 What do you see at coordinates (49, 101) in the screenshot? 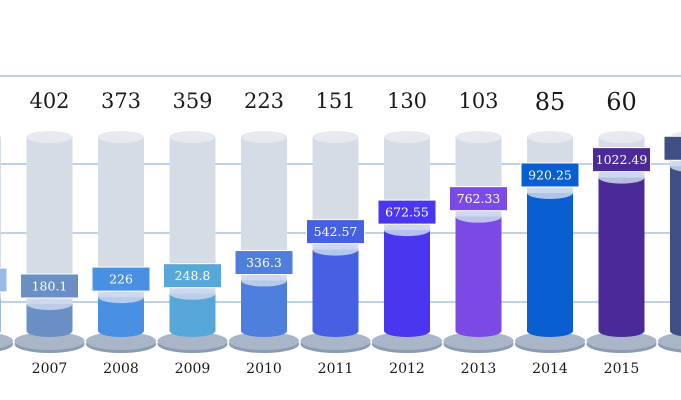
I see `top-count-label: 402` at bounding box center [49, 101].